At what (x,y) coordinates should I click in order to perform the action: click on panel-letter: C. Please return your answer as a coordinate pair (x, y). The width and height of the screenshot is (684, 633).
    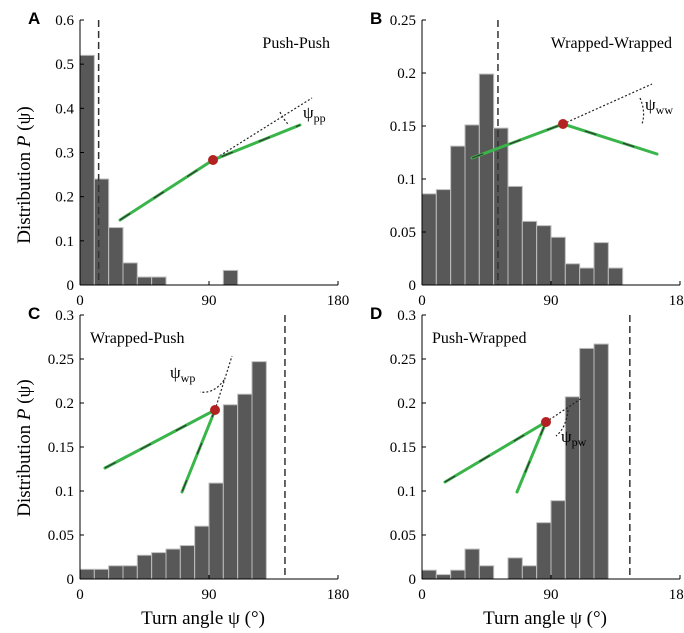
    Looking at the image, I should click on (34, 313).